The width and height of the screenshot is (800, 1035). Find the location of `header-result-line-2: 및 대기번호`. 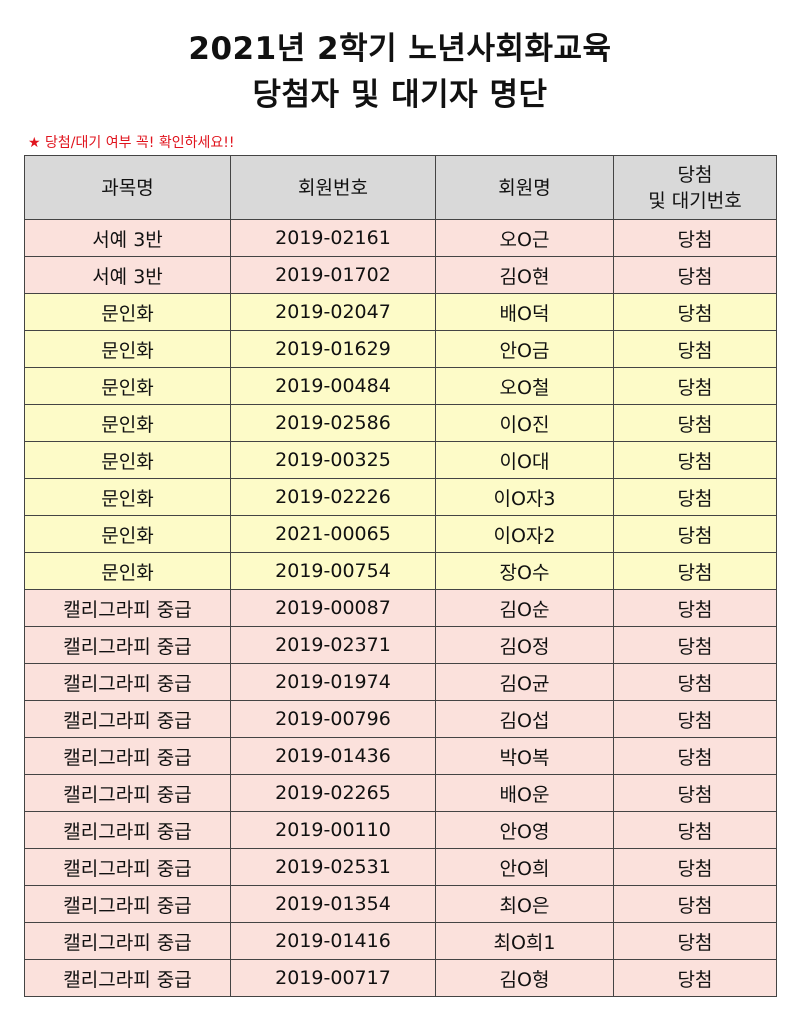

header-result-line-2: 및 대기번호 is located at coordinates (695, 200).